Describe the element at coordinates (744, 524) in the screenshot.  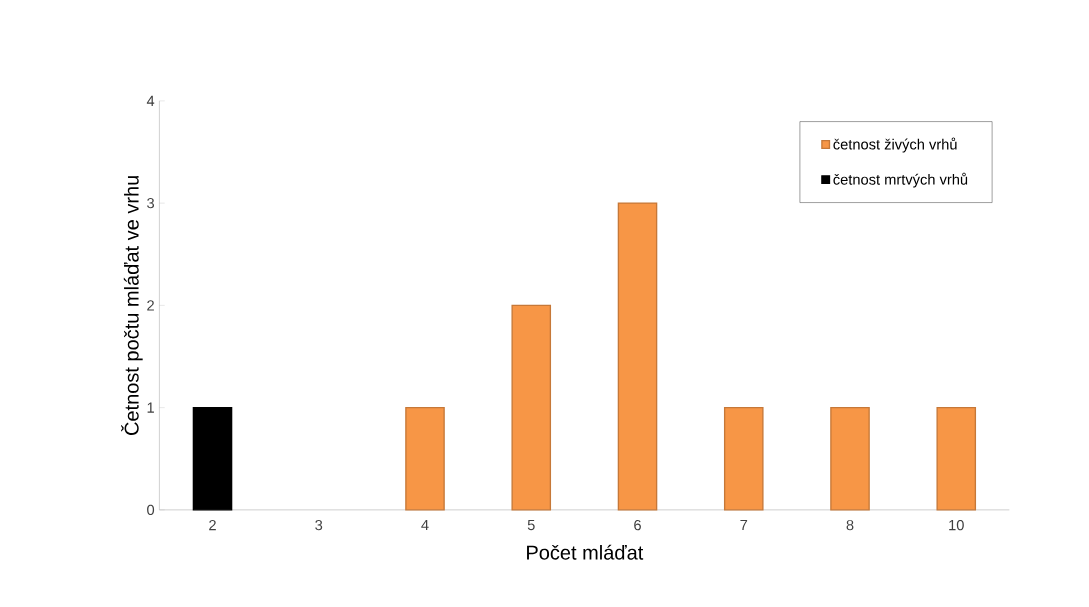
I see `x-tick-label: 7` at that location.